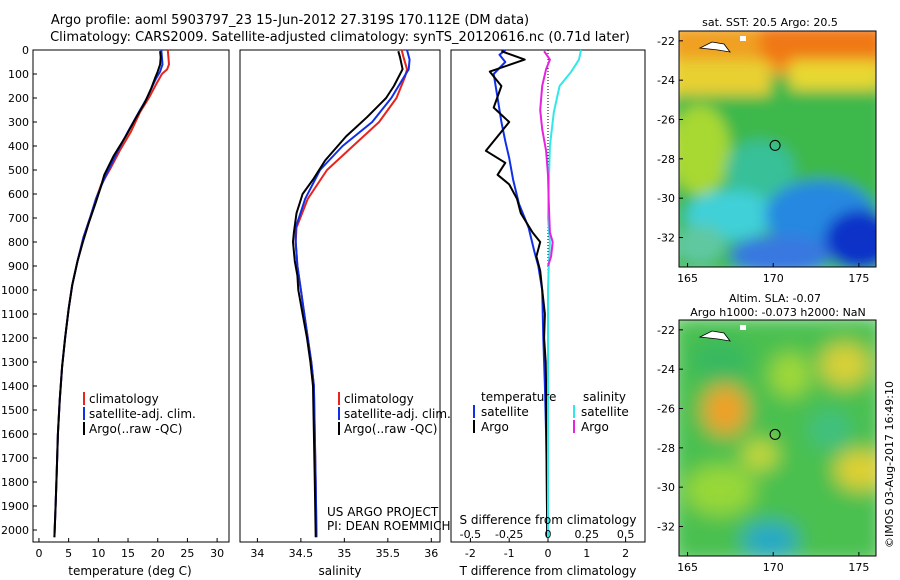 Image resolution: width=900 pixels, height=580 pixels. I want to click on series-line-t-argo, so click(516, 294).